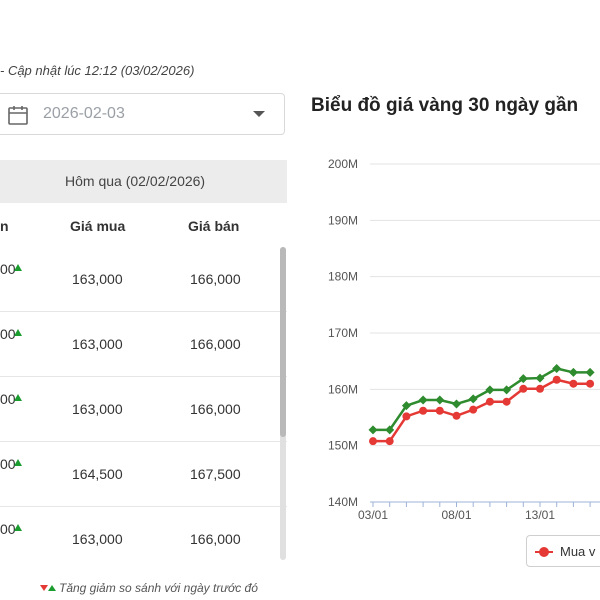  I want to click on table-row: 00 164,500 167,500, so click(143, 474).